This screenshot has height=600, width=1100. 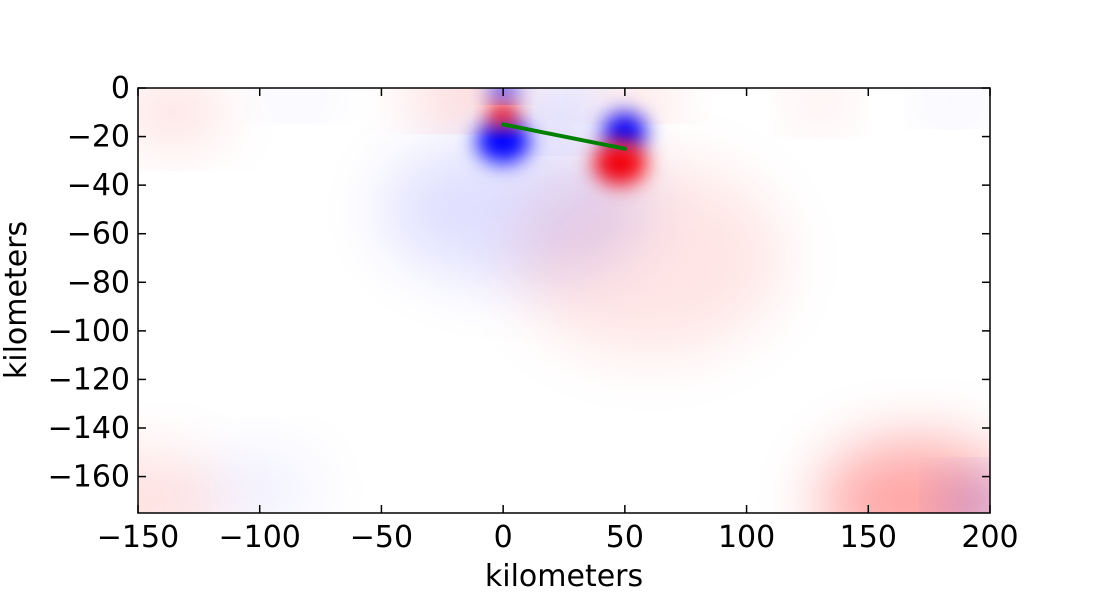 I want to click on y-tick-label: −60, so click(x=98, y=234).